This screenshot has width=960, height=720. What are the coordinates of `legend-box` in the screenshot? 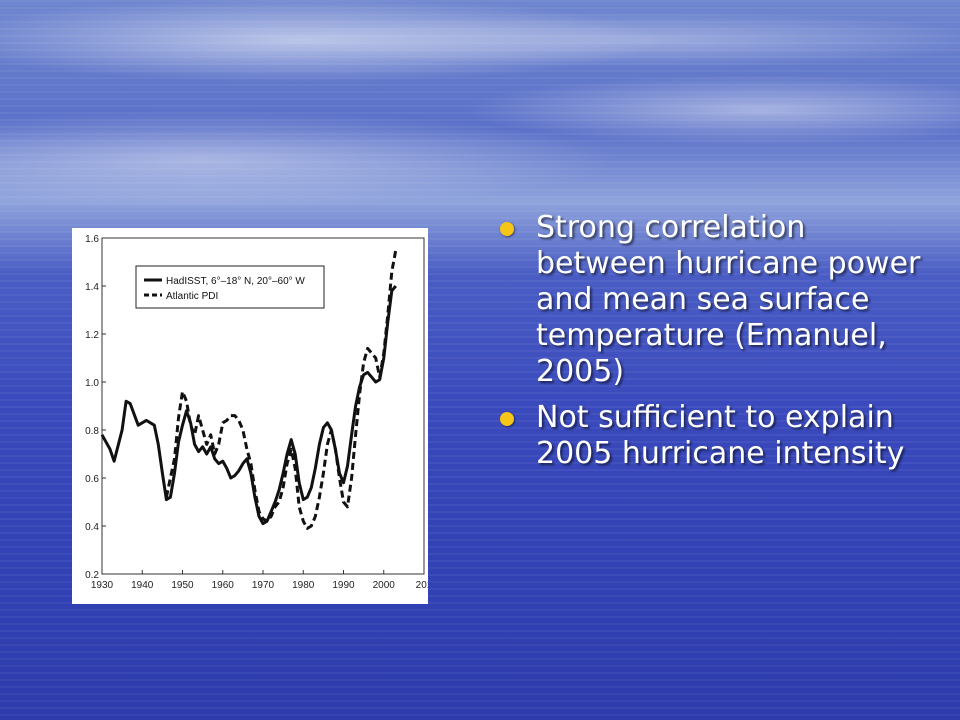 It's located at (230, 287).